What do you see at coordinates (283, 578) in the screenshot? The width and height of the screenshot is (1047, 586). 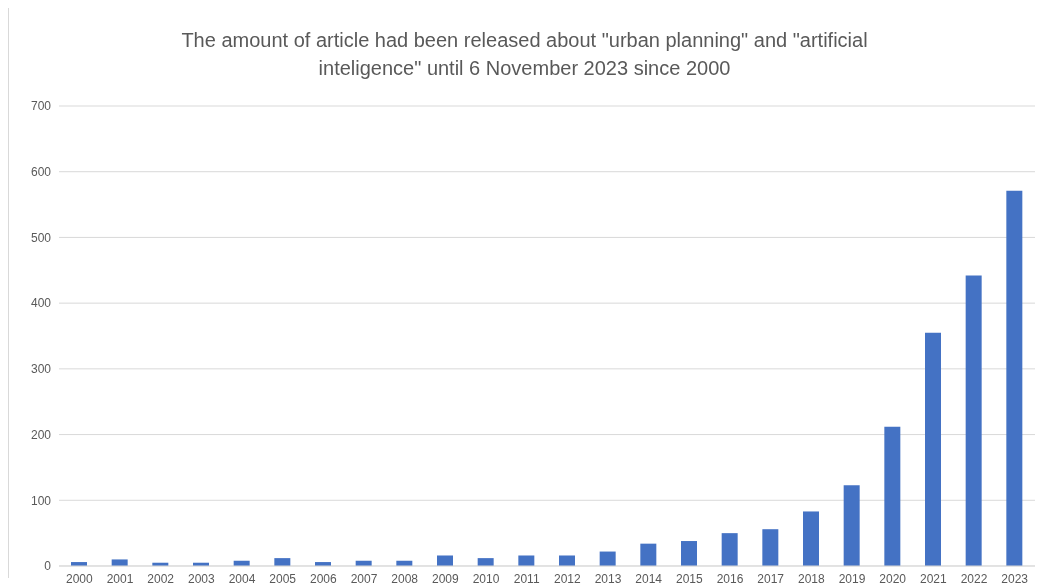 I see `x-tick-label: 2005` at bounding box center [283, 578].